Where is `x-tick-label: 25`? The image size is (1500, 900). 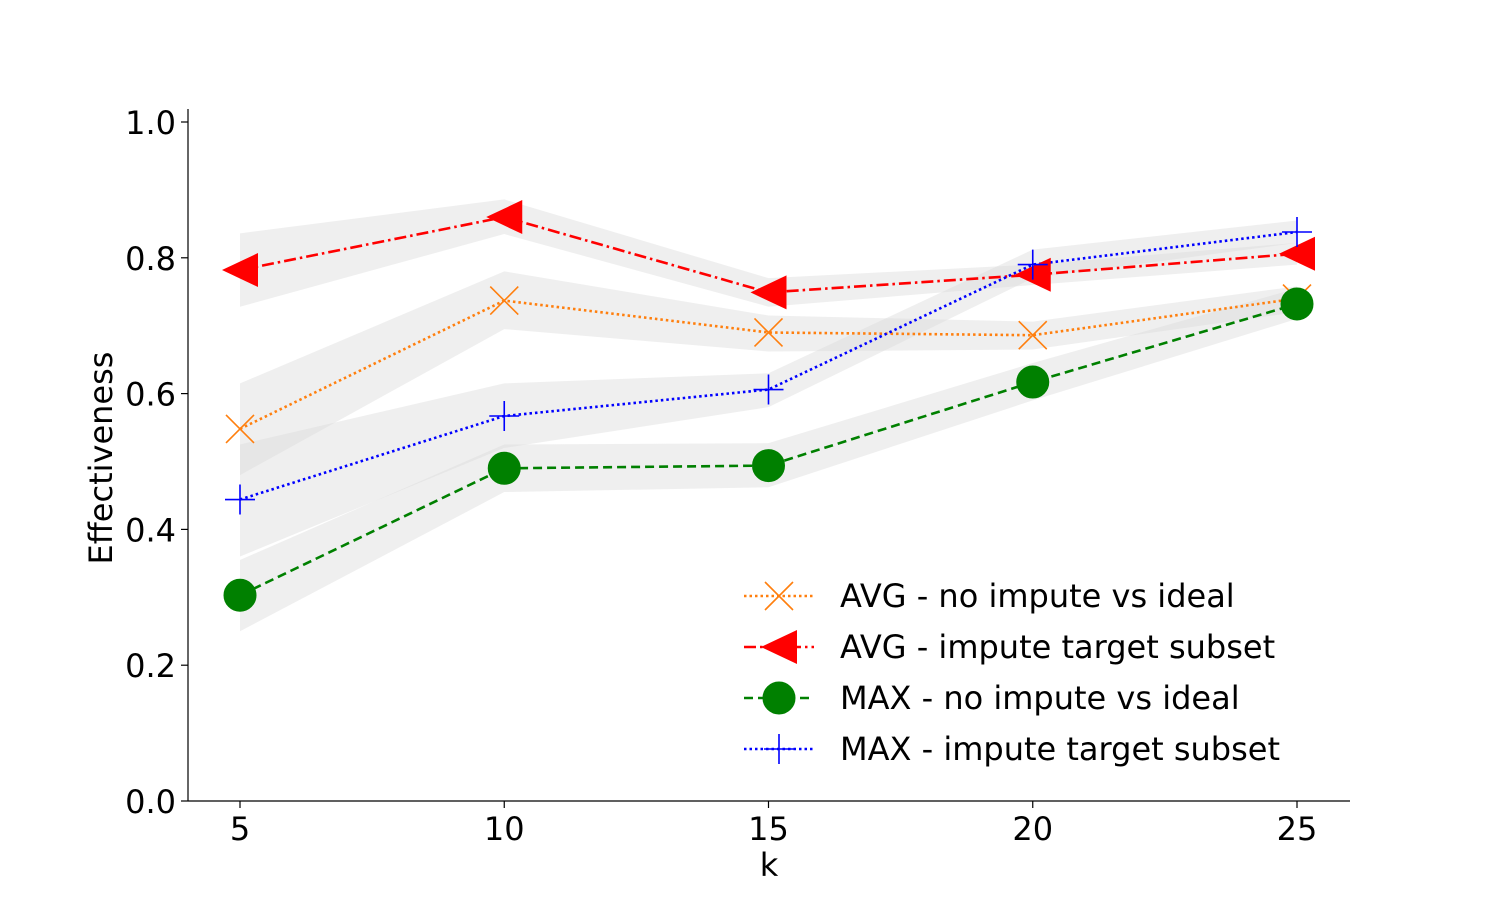 x-tick-label: 25 is located at coordinates (1297, 829).